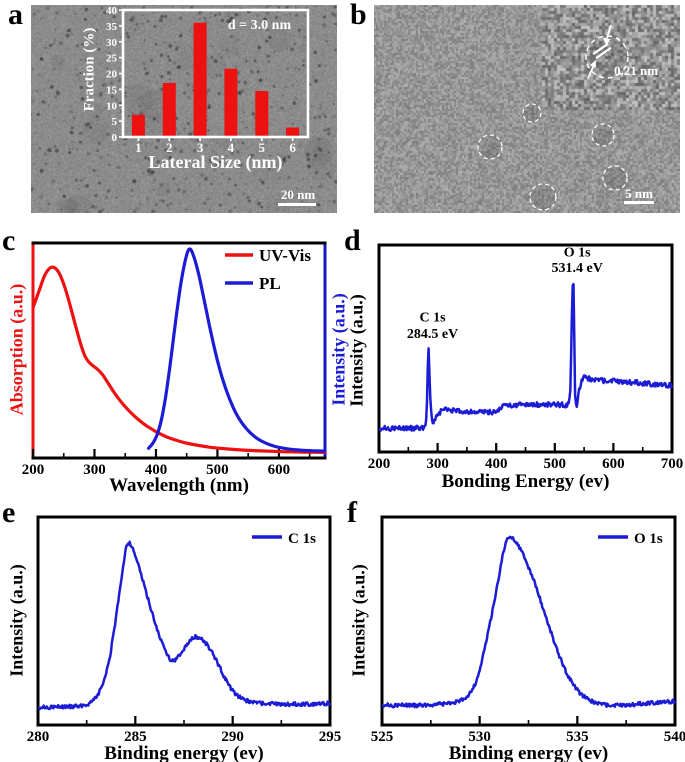  Describe the element at coordinates (15, 15) in the screenshot. I see `panel-a-letter: a` at that location.